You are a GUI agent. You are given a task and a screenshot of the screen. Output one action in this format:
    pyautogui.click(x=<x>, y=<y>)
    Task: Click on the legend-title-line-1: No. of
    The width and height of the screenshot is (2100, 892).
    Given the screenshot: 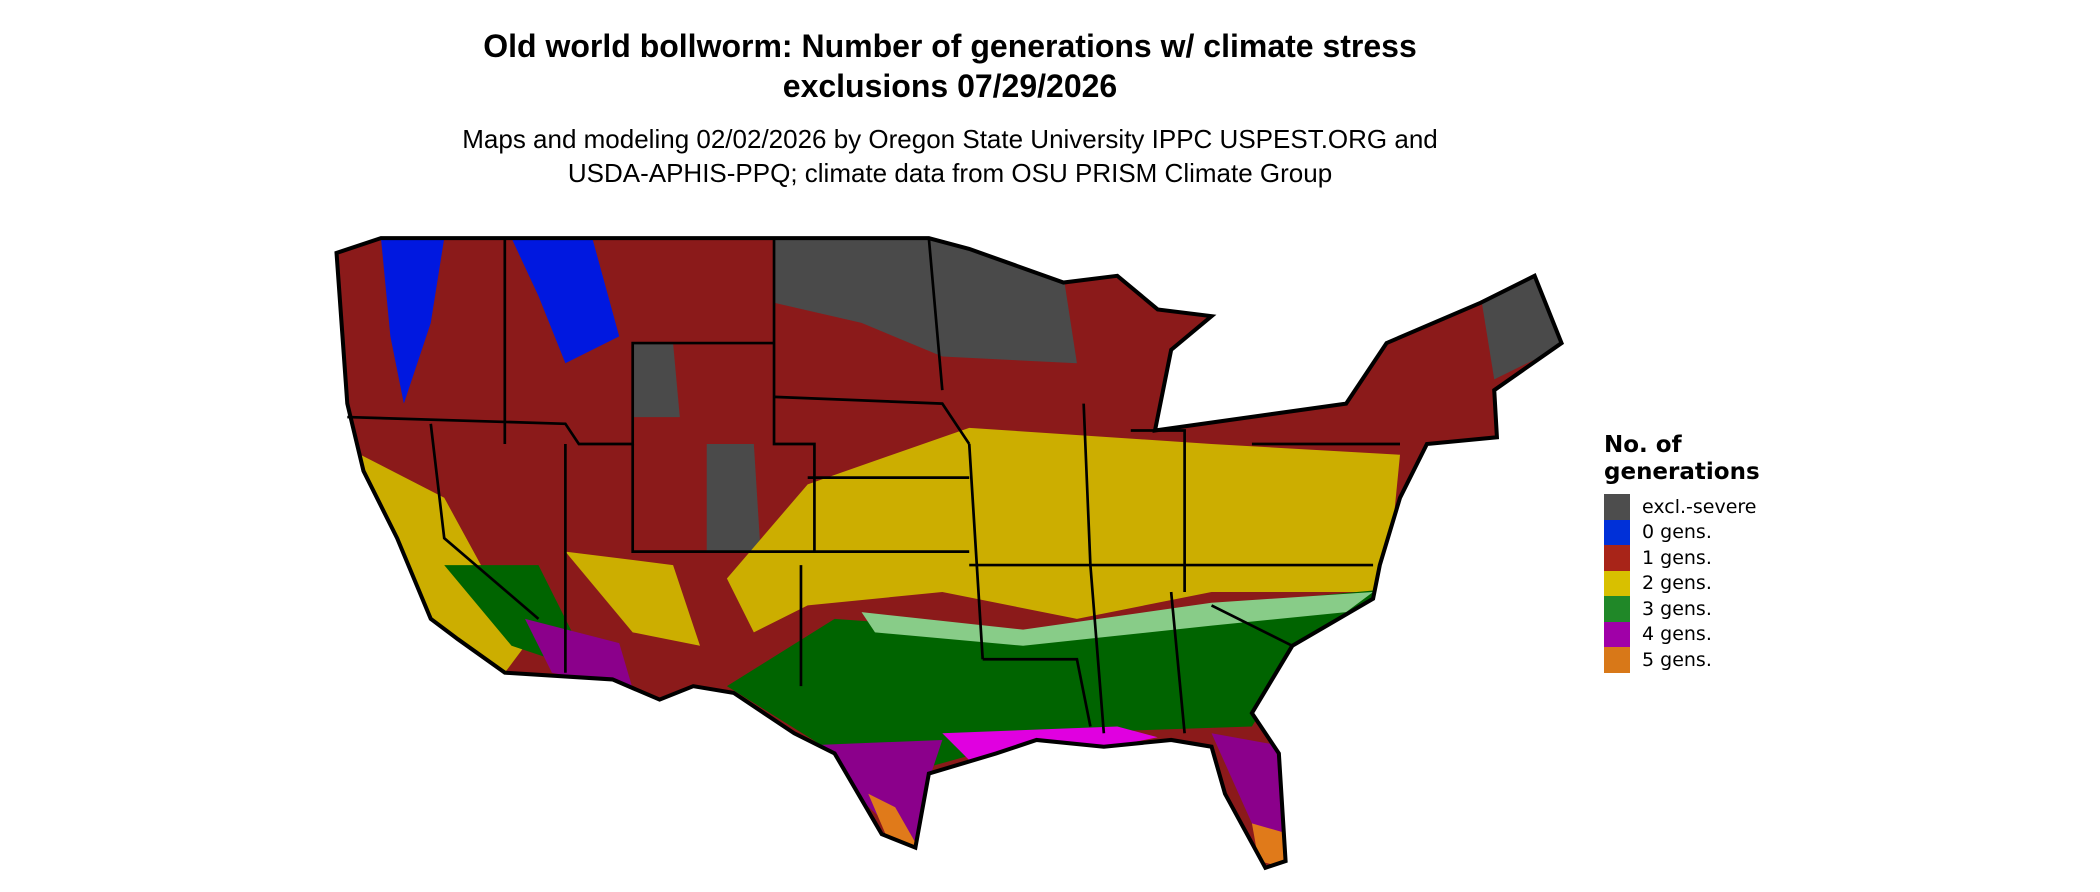 What is the action you would take?
    pyautogui.click(x=1643, y=445)
    